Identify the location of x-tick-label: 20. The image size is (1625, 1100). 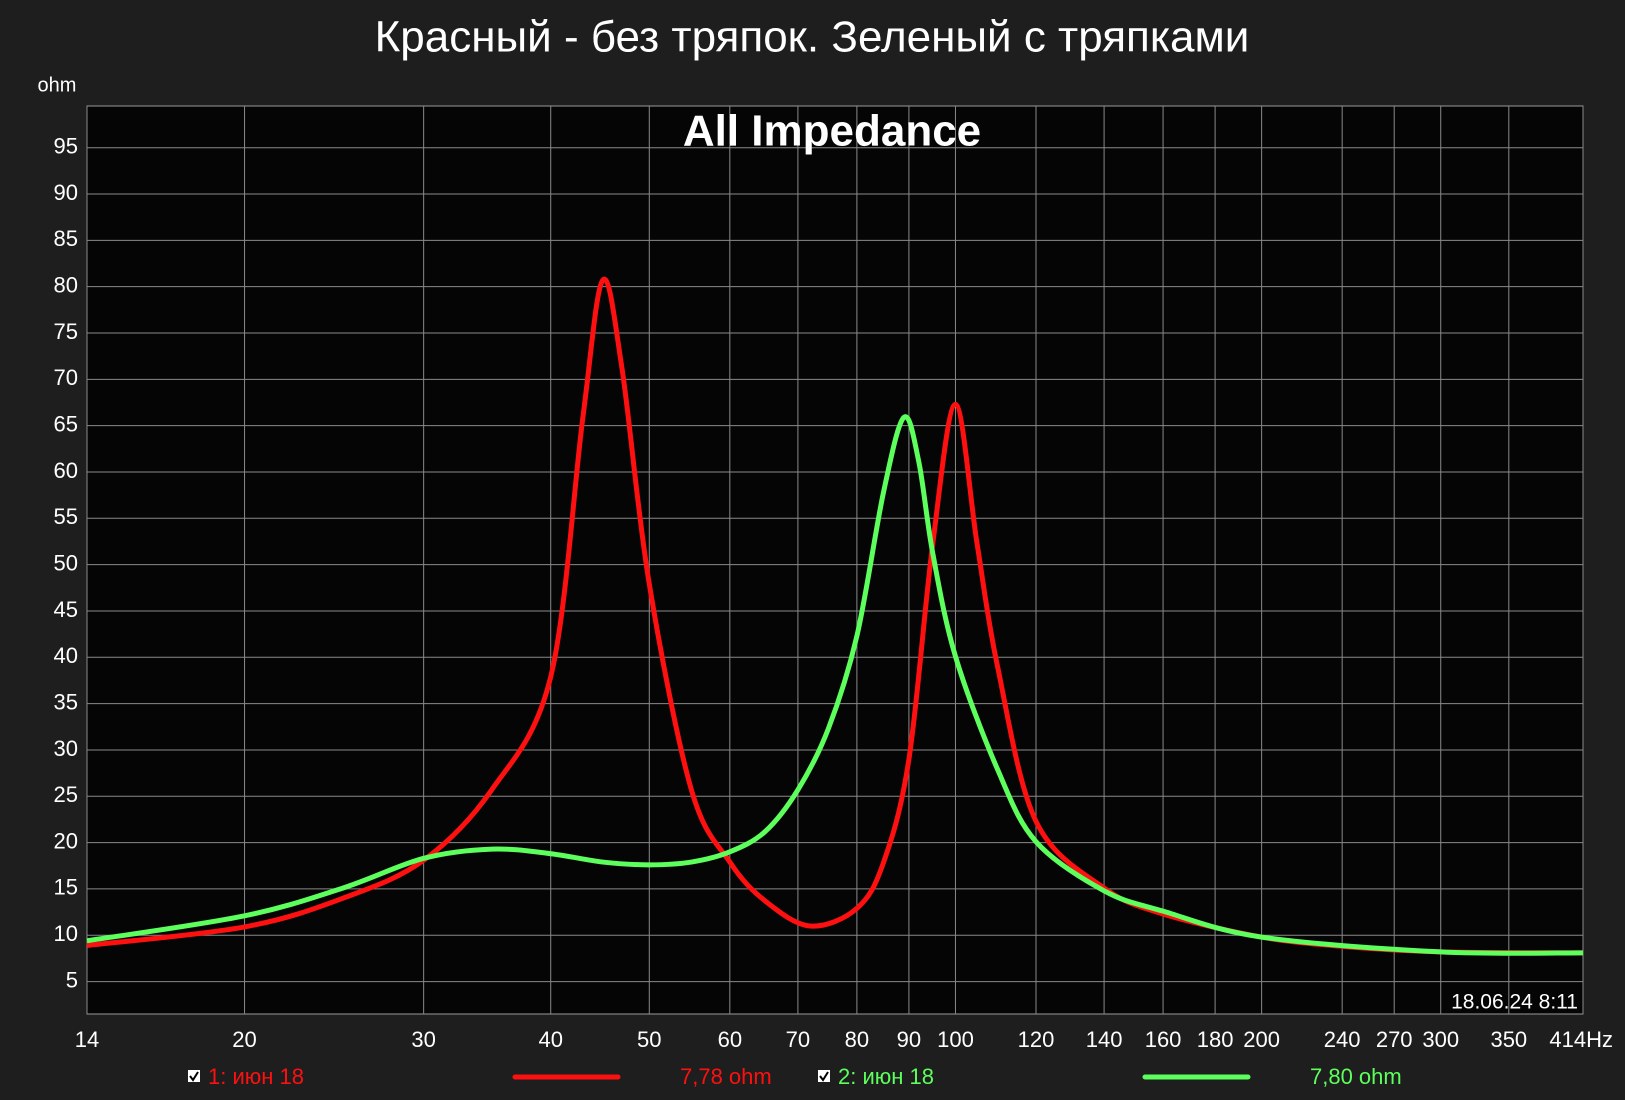
(244, 1039).